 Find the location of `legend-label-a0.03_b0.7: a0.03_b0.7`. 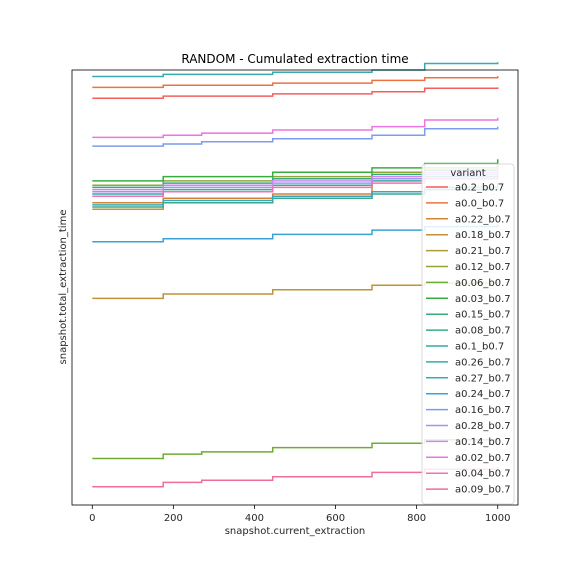

legend-label-a0.03_b0.7: a0.03_b0.7 is located at coordinates (483, 299).